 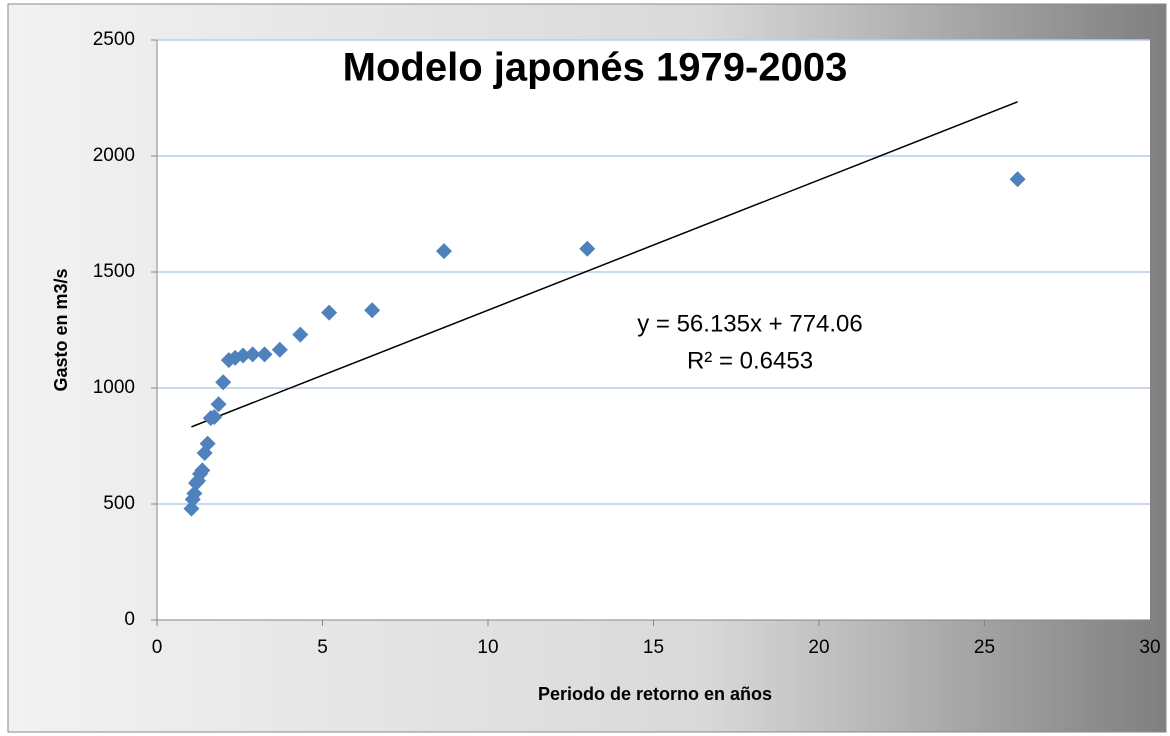 What do you see at coordinates (1149, 647) in the screenshot?
I see `x-tick-label: 30` at bounding box center [1149, 647].